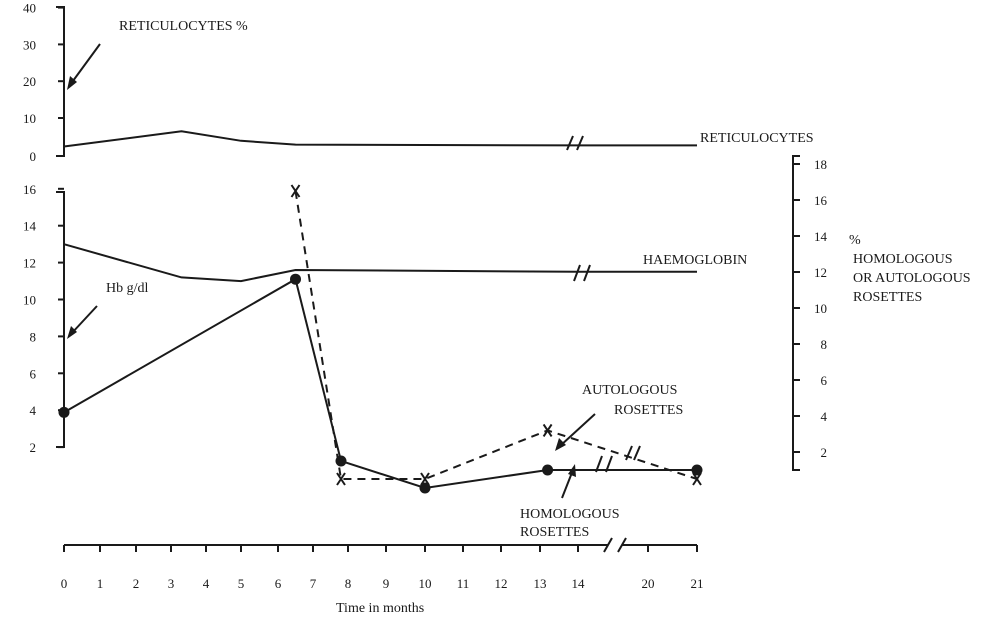 The image size is (998, 619). What do you see at coordinates (501, 583) in the screenshot?
I see `x-tick-label-12: 12` at bounding box center [501, 583].